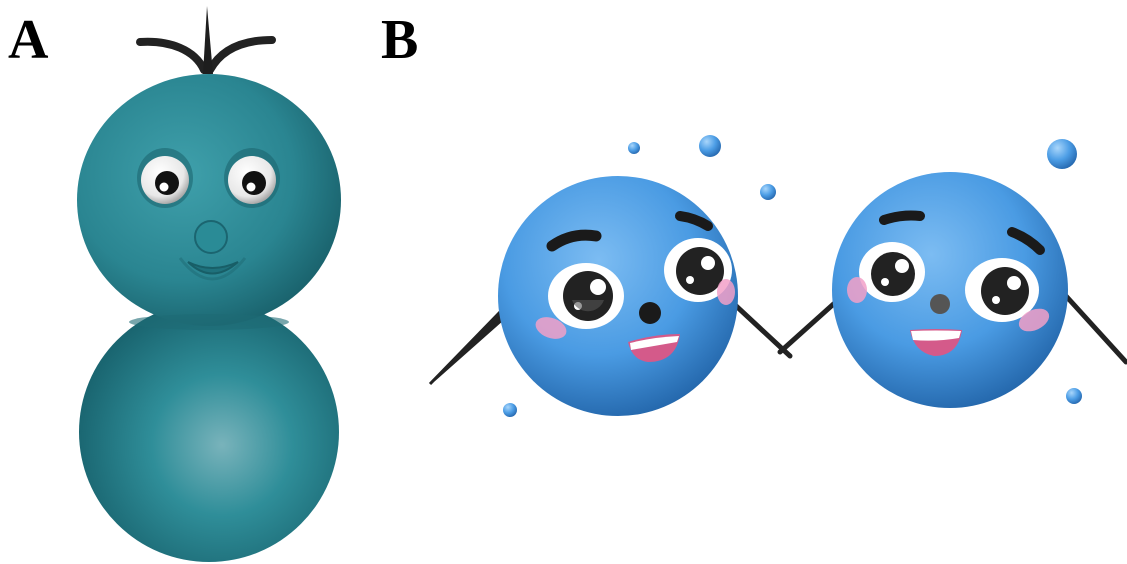 The width and height of the screenshot is (1127, 564). What do you see at coordinates (28, 40) in the screenshot?
I see `panel-a-label: A` at bounding box center [28, 40].